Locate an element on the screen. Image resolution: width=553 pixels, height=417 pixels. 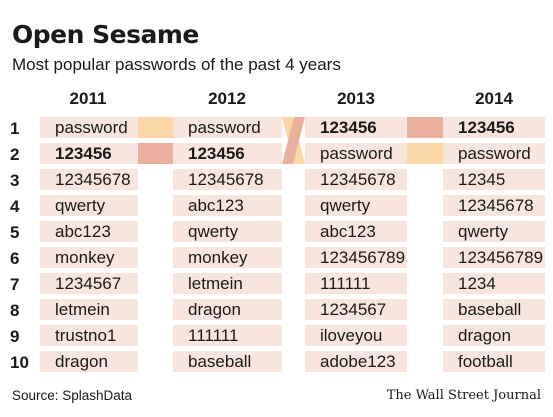
year-header-2012: 2012 is located at coordinates (227, 98).